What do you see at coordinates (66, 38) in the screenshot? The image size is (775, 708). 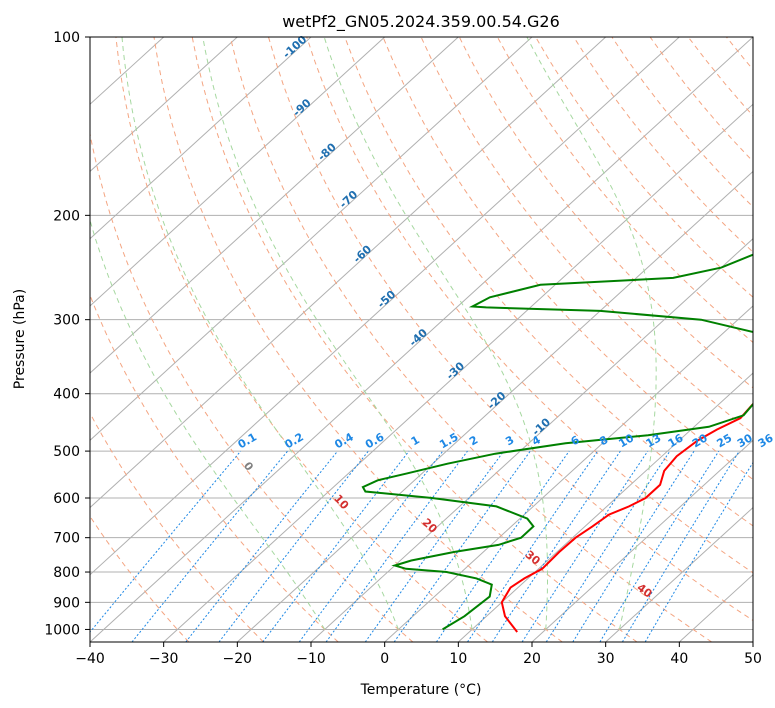 I see `y-tick-label: 100` at bounding box center [66, 38].